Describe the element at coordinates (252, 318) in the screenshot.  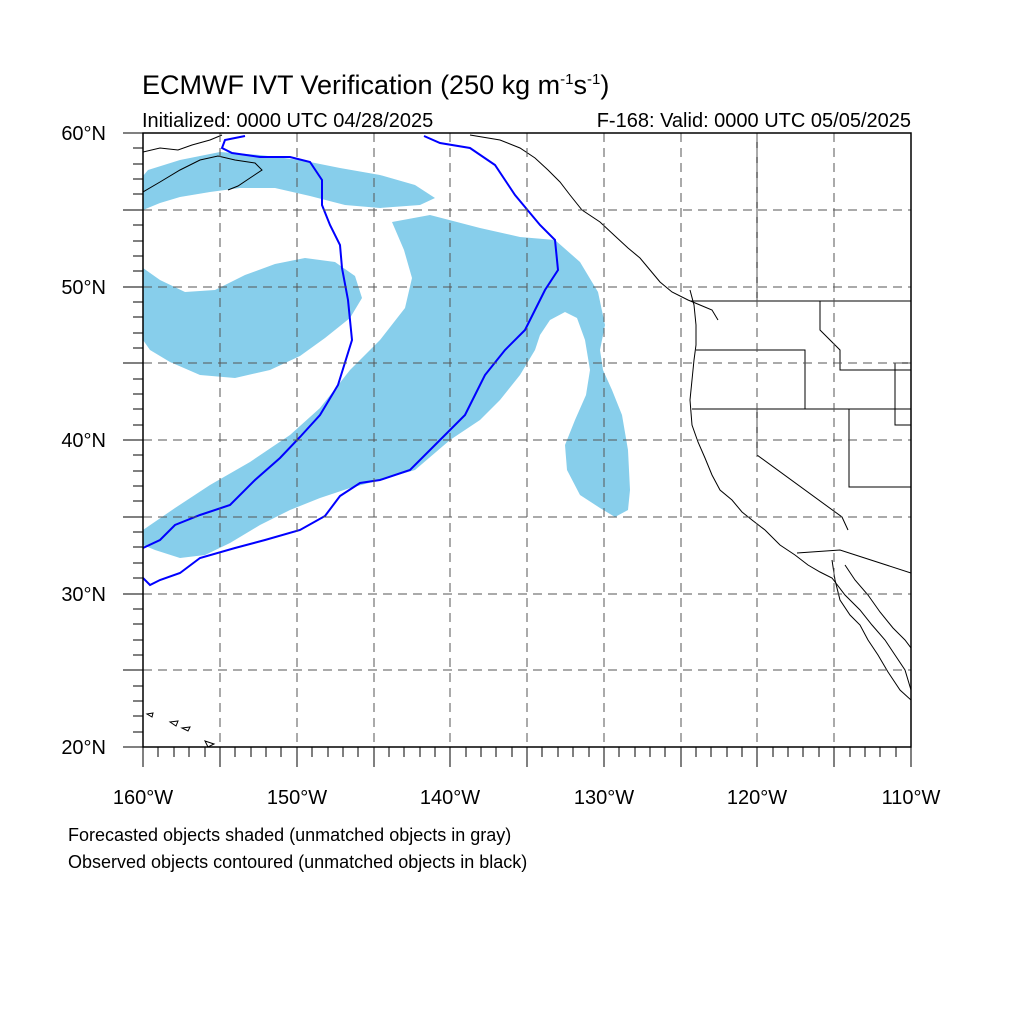
I see `forecast-object-west-blob` at that location.